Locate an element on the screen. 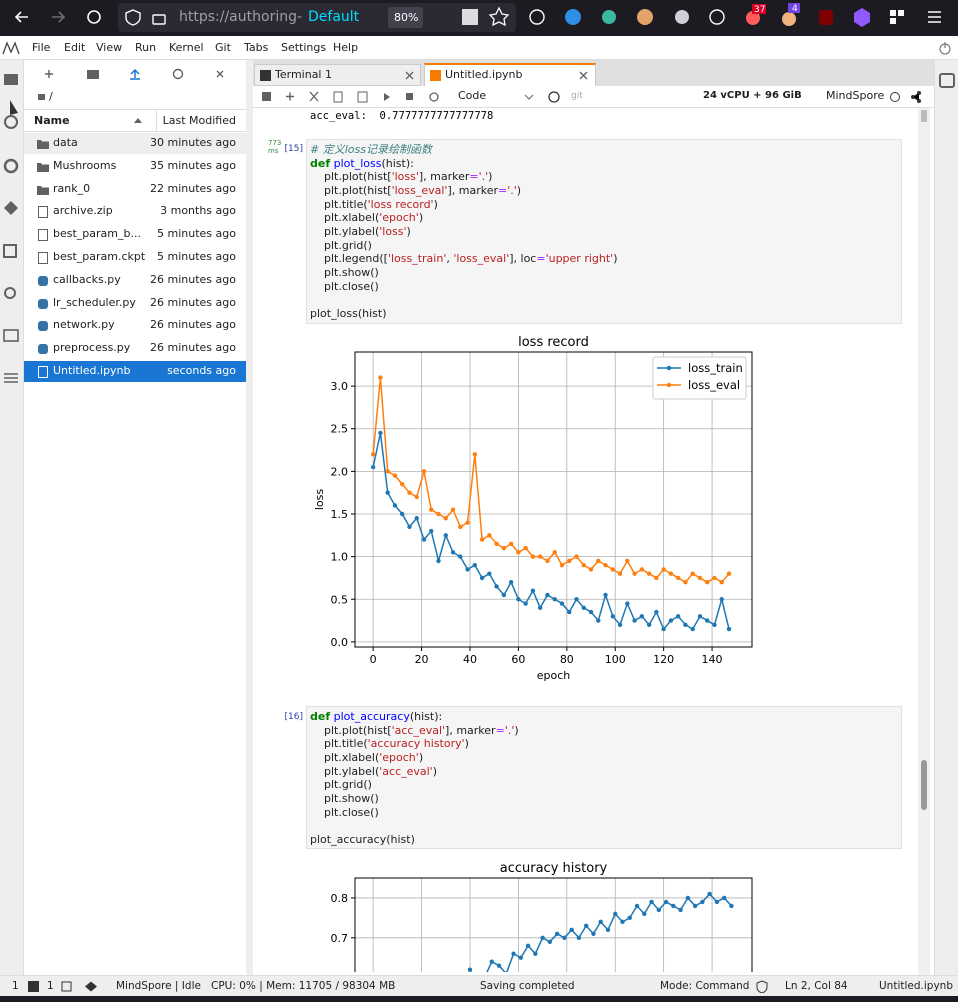 The height and width of the screenshot is (1002, 958). tab-bar: Terminal 1 Untitled.ipynb is located at coordinates (593, 73).